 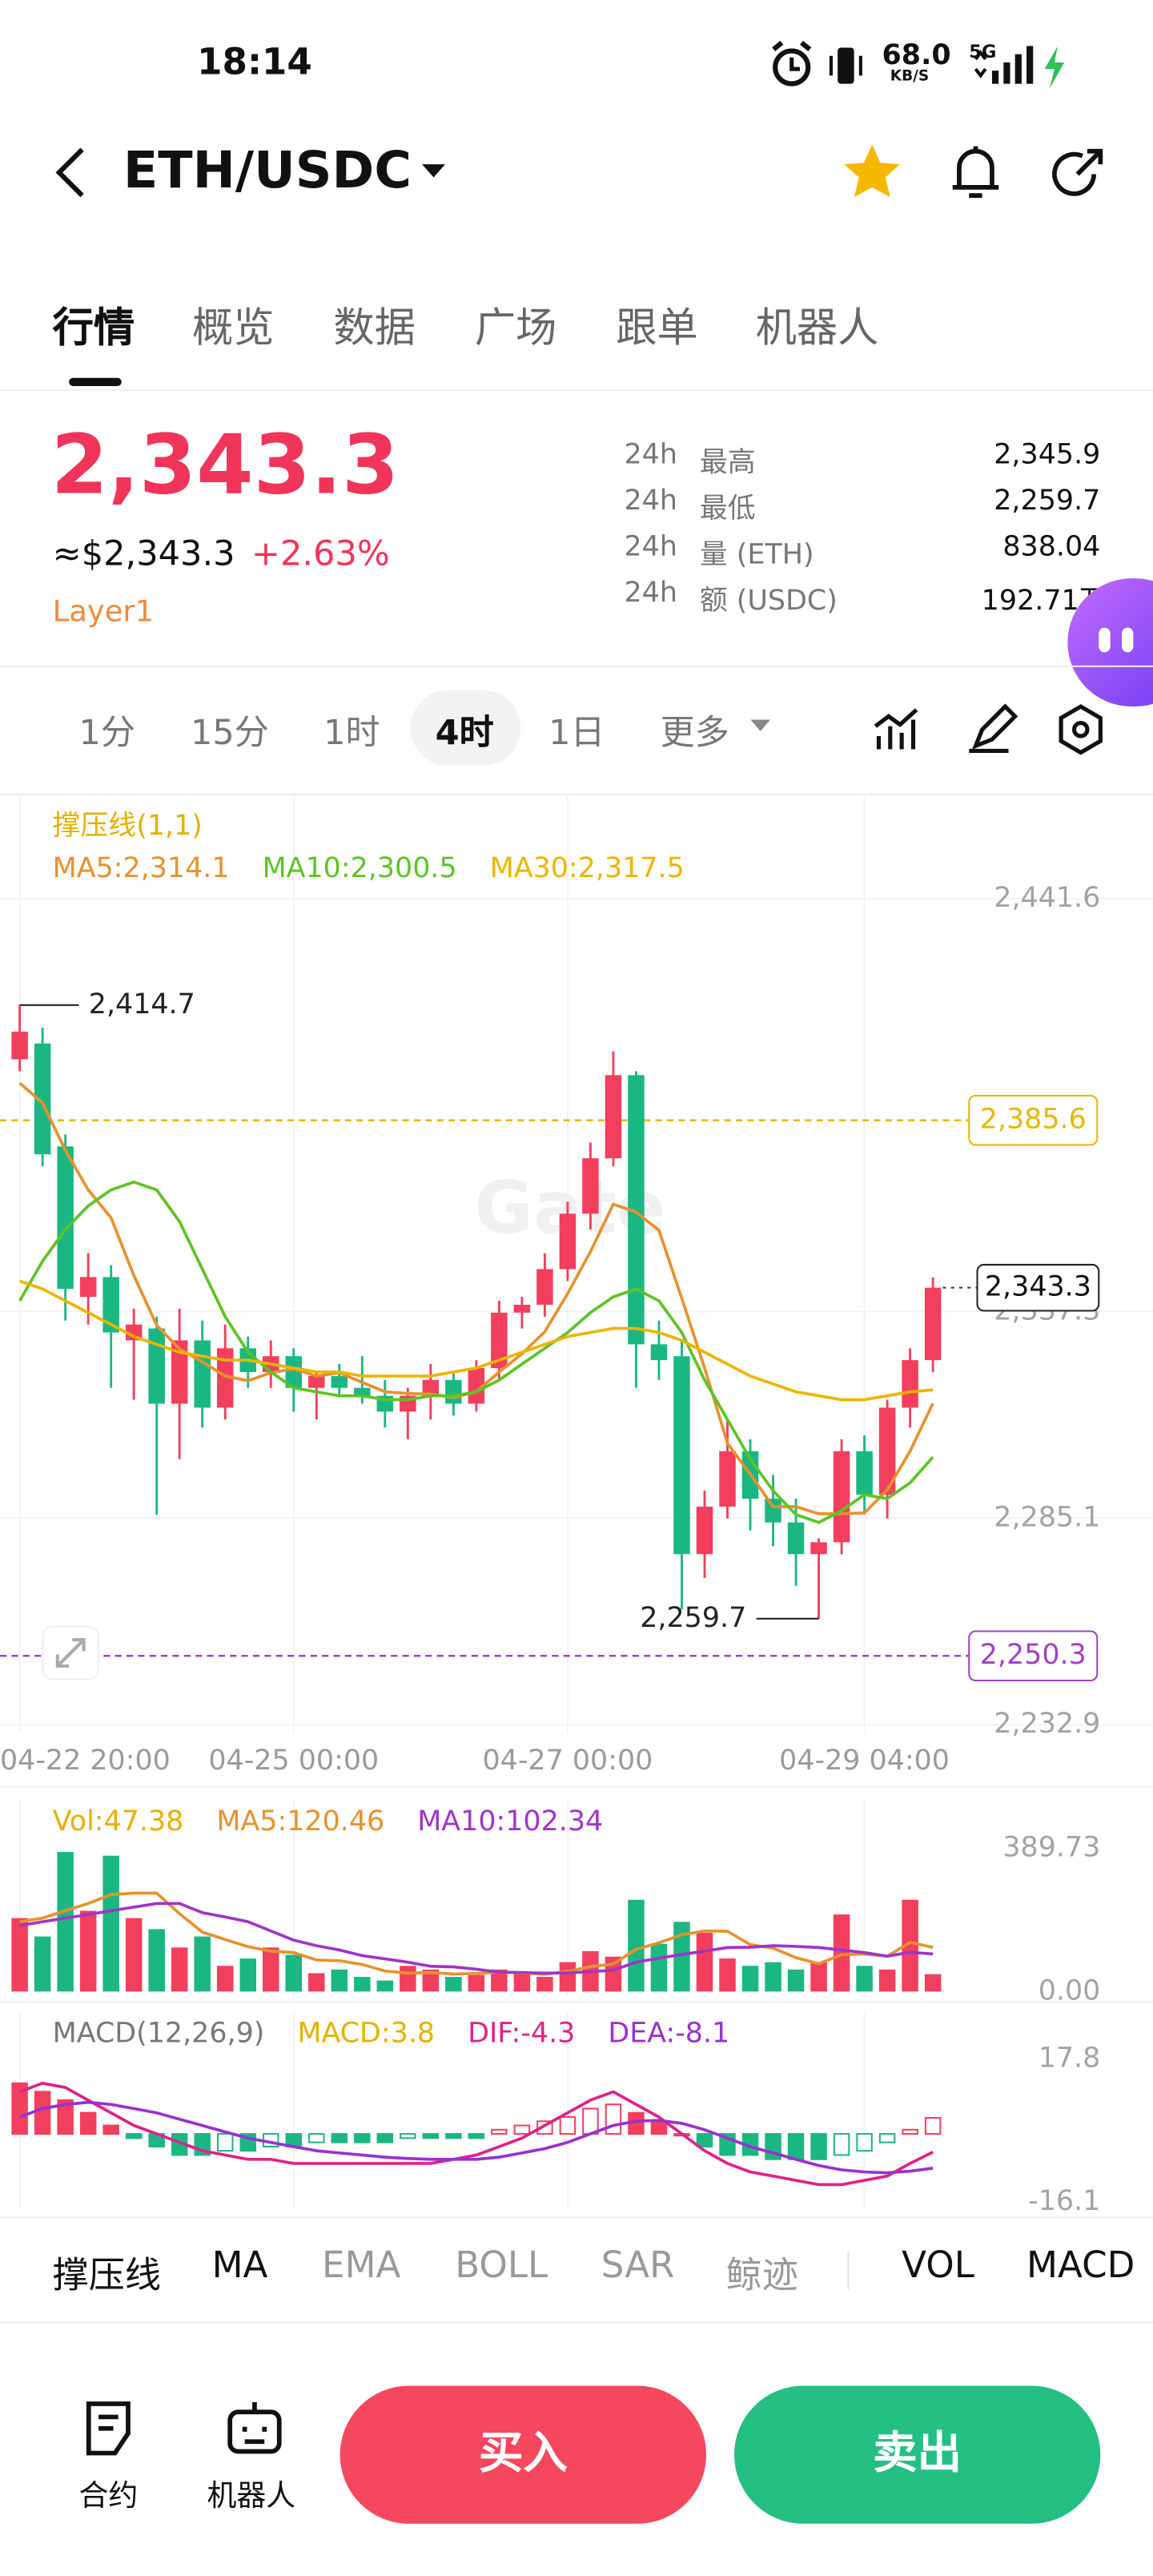 I want to click on interval-button: 15分, so click(x=229, y=733).